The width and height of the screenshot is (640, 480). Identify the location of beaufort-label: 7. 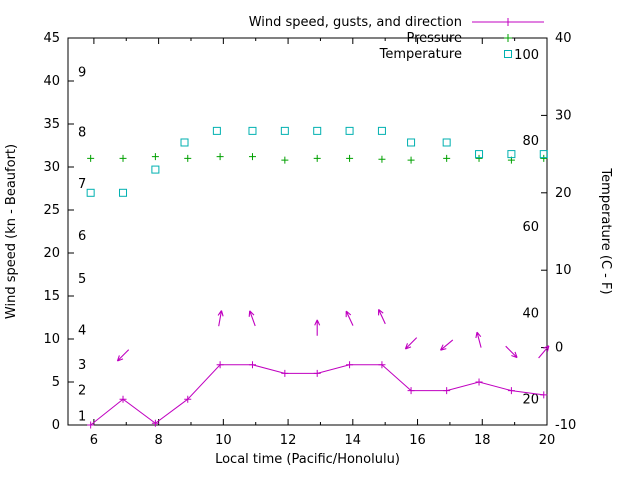
(82, 184).